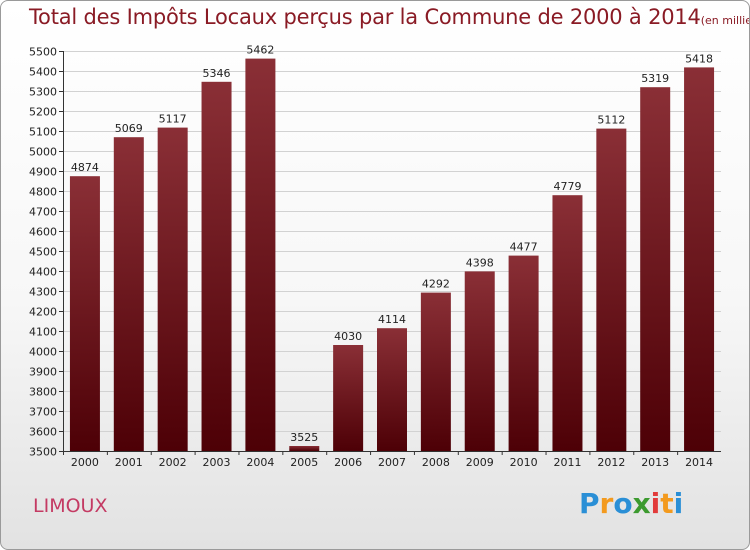 The height and width of the screenshot is (550, 750). I want to click on y-tick-label: 4500, so click(43, 252).